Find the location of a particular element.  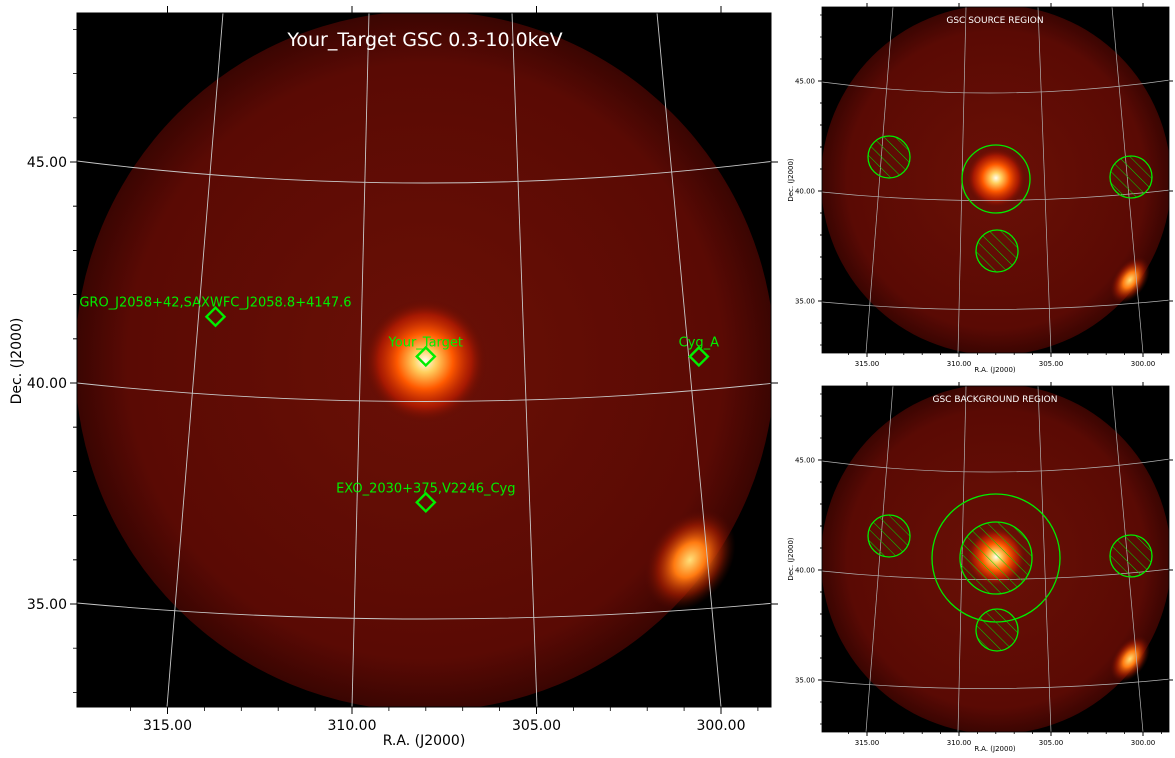

background-y-axis-label: Dec. (J2000) is located at coordinates (791, 559).